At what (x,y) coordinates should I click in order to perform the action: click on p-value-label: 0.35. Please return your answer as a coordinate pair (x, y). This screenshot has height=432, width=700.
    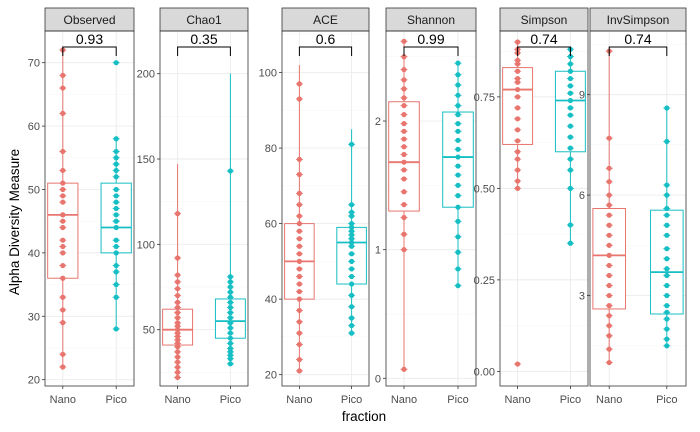
    Looking at the image, I should click on (203, 39).